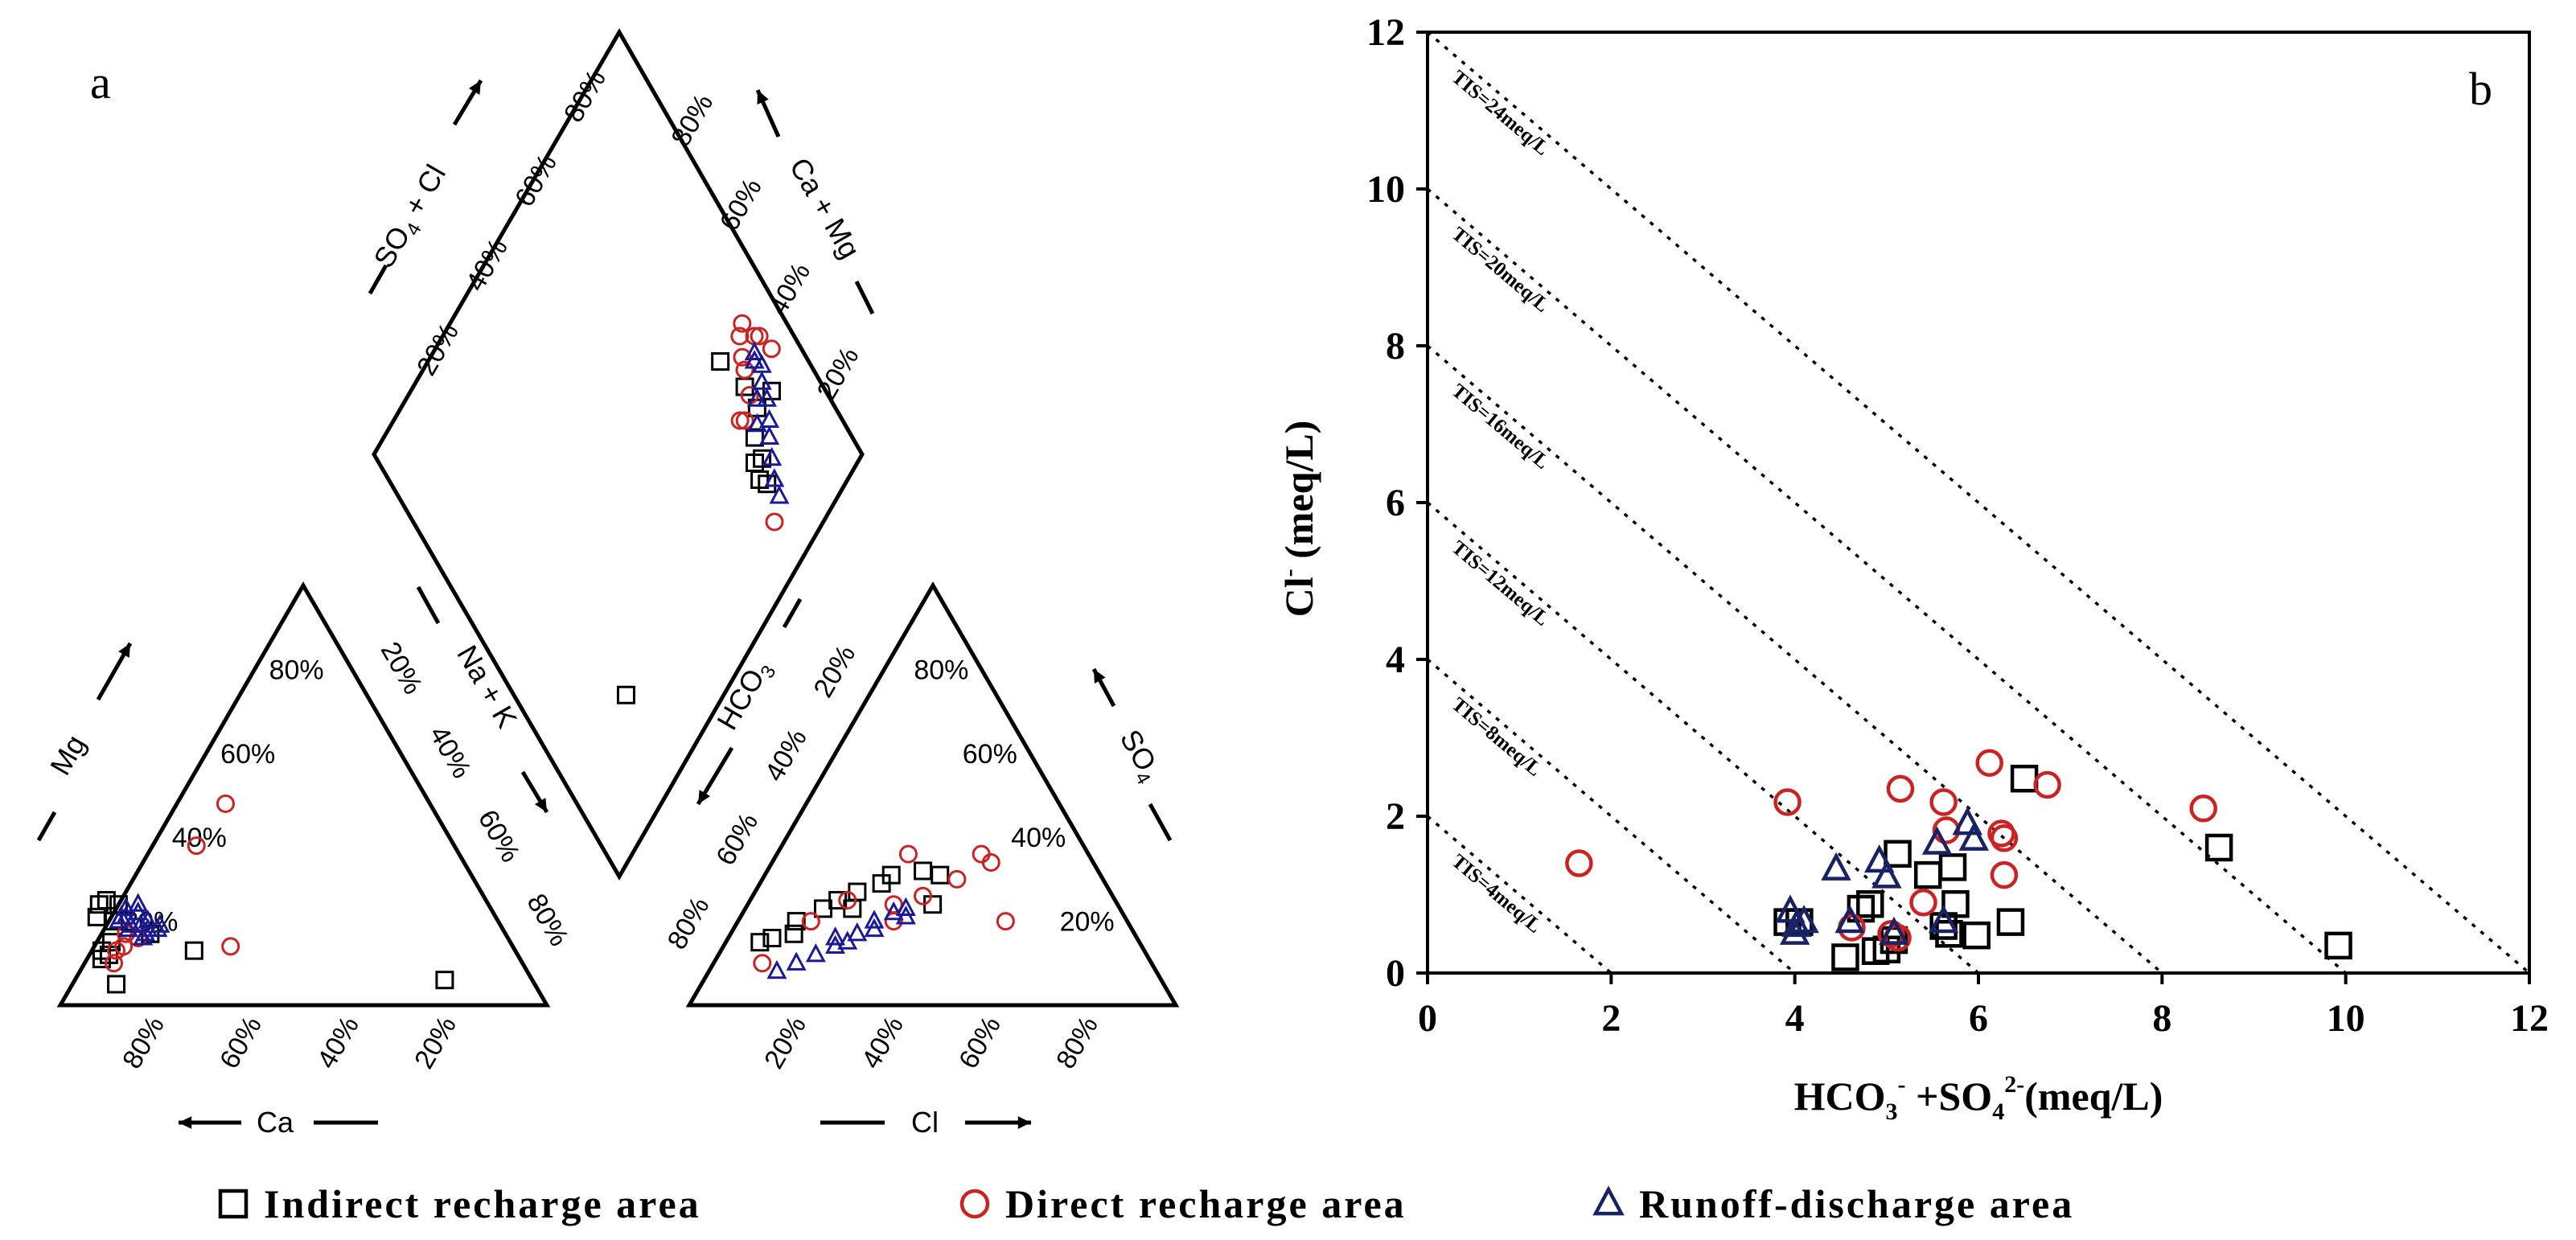 This screenshot has height=1240, width=2576. Describe the element at coordinates (1298, 495) in the screenshot. I see `y-axis-label-part: (meq/L)` at that location.